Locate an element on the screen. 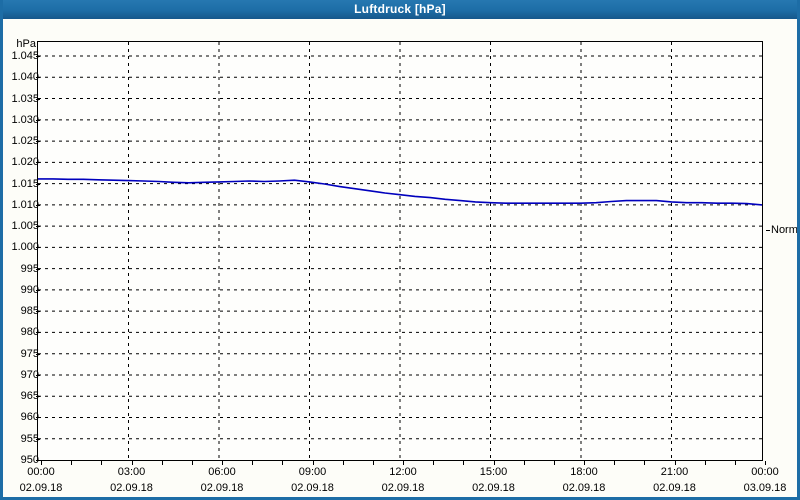 The image size is (800, 500). y-axis-tick-label: 965 is located at coordinates (29, 396).